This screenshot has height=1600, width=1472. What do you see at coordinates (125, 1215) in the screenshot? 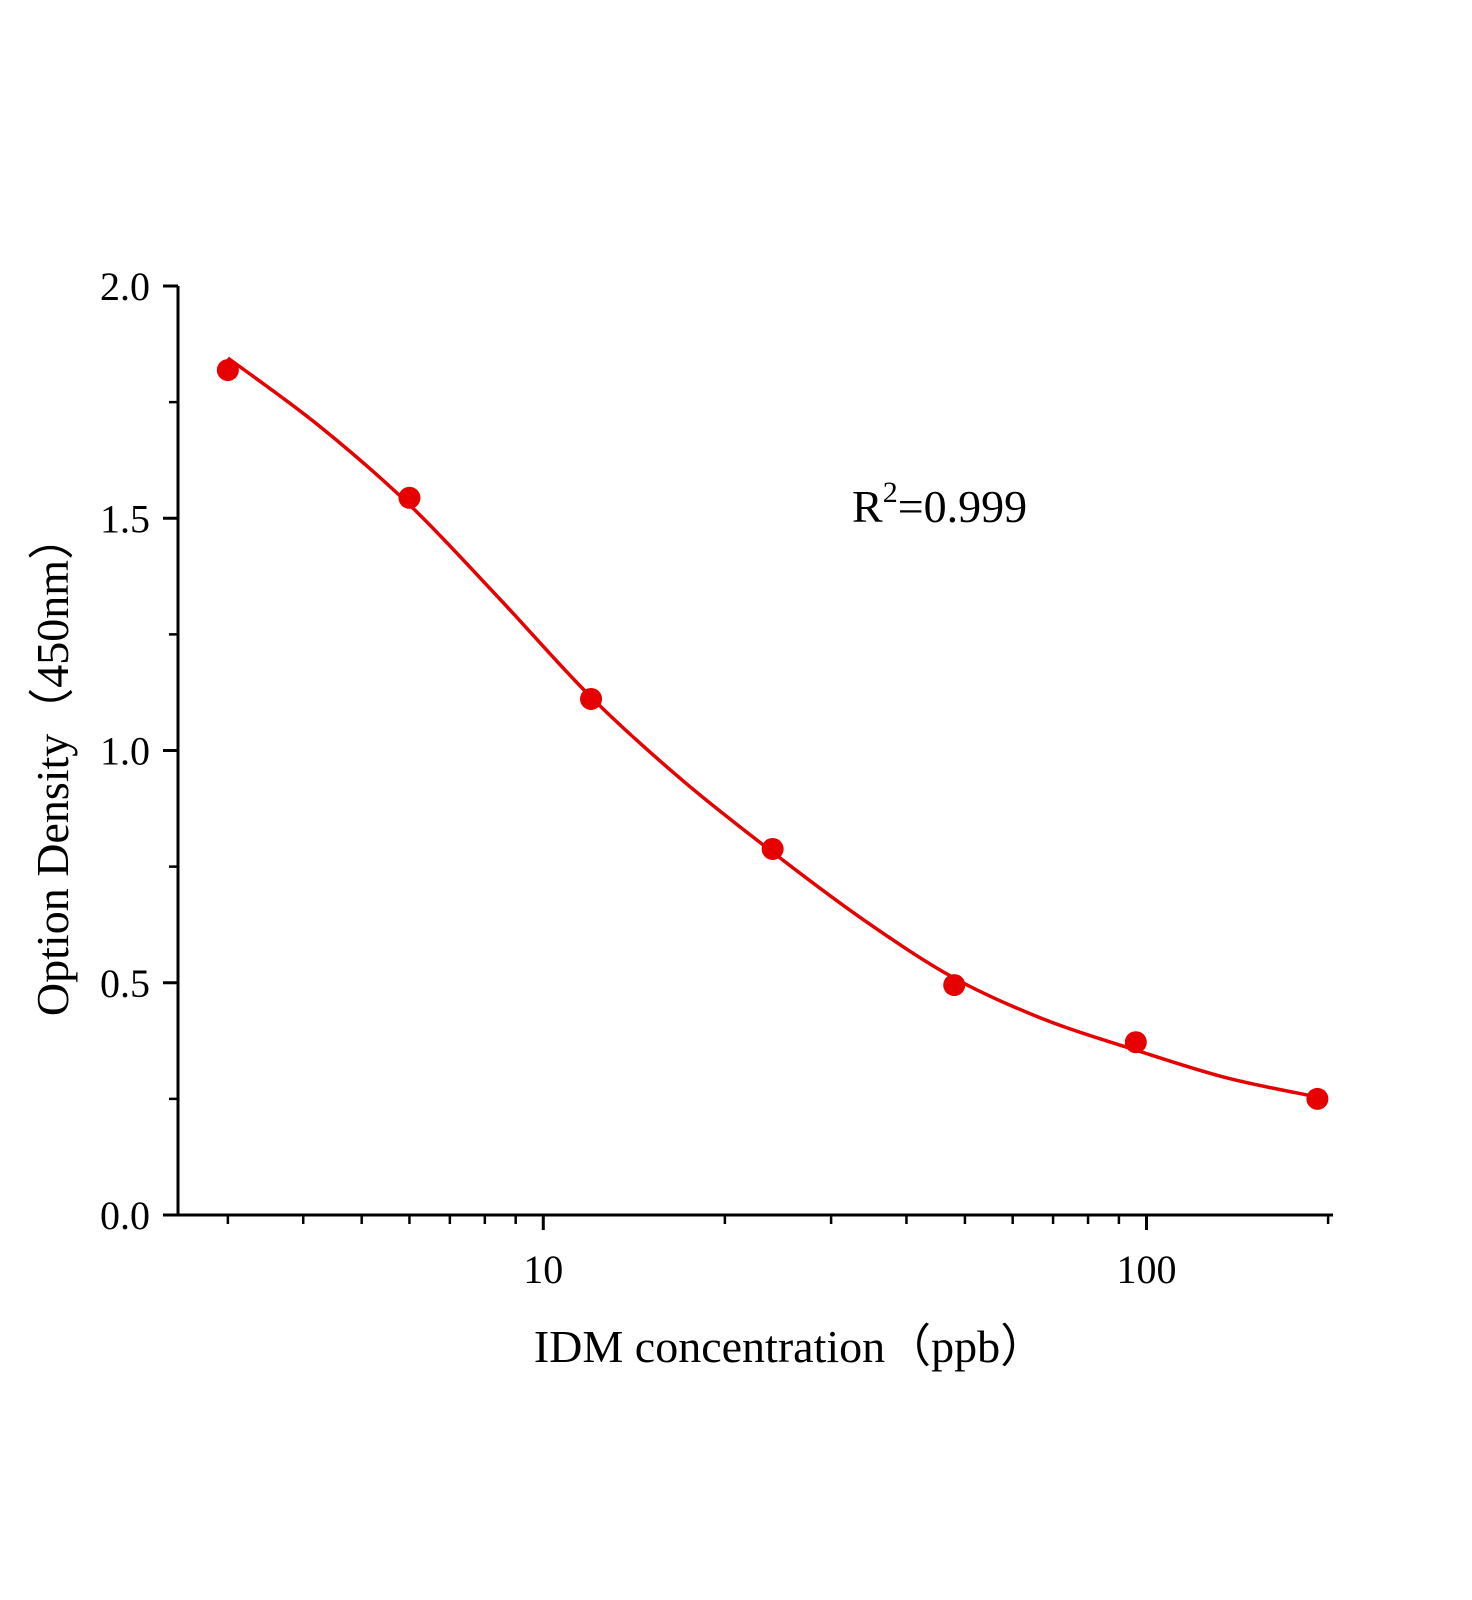
I see `y-tick-label: 0.0` at bounding box center [125, 1215].